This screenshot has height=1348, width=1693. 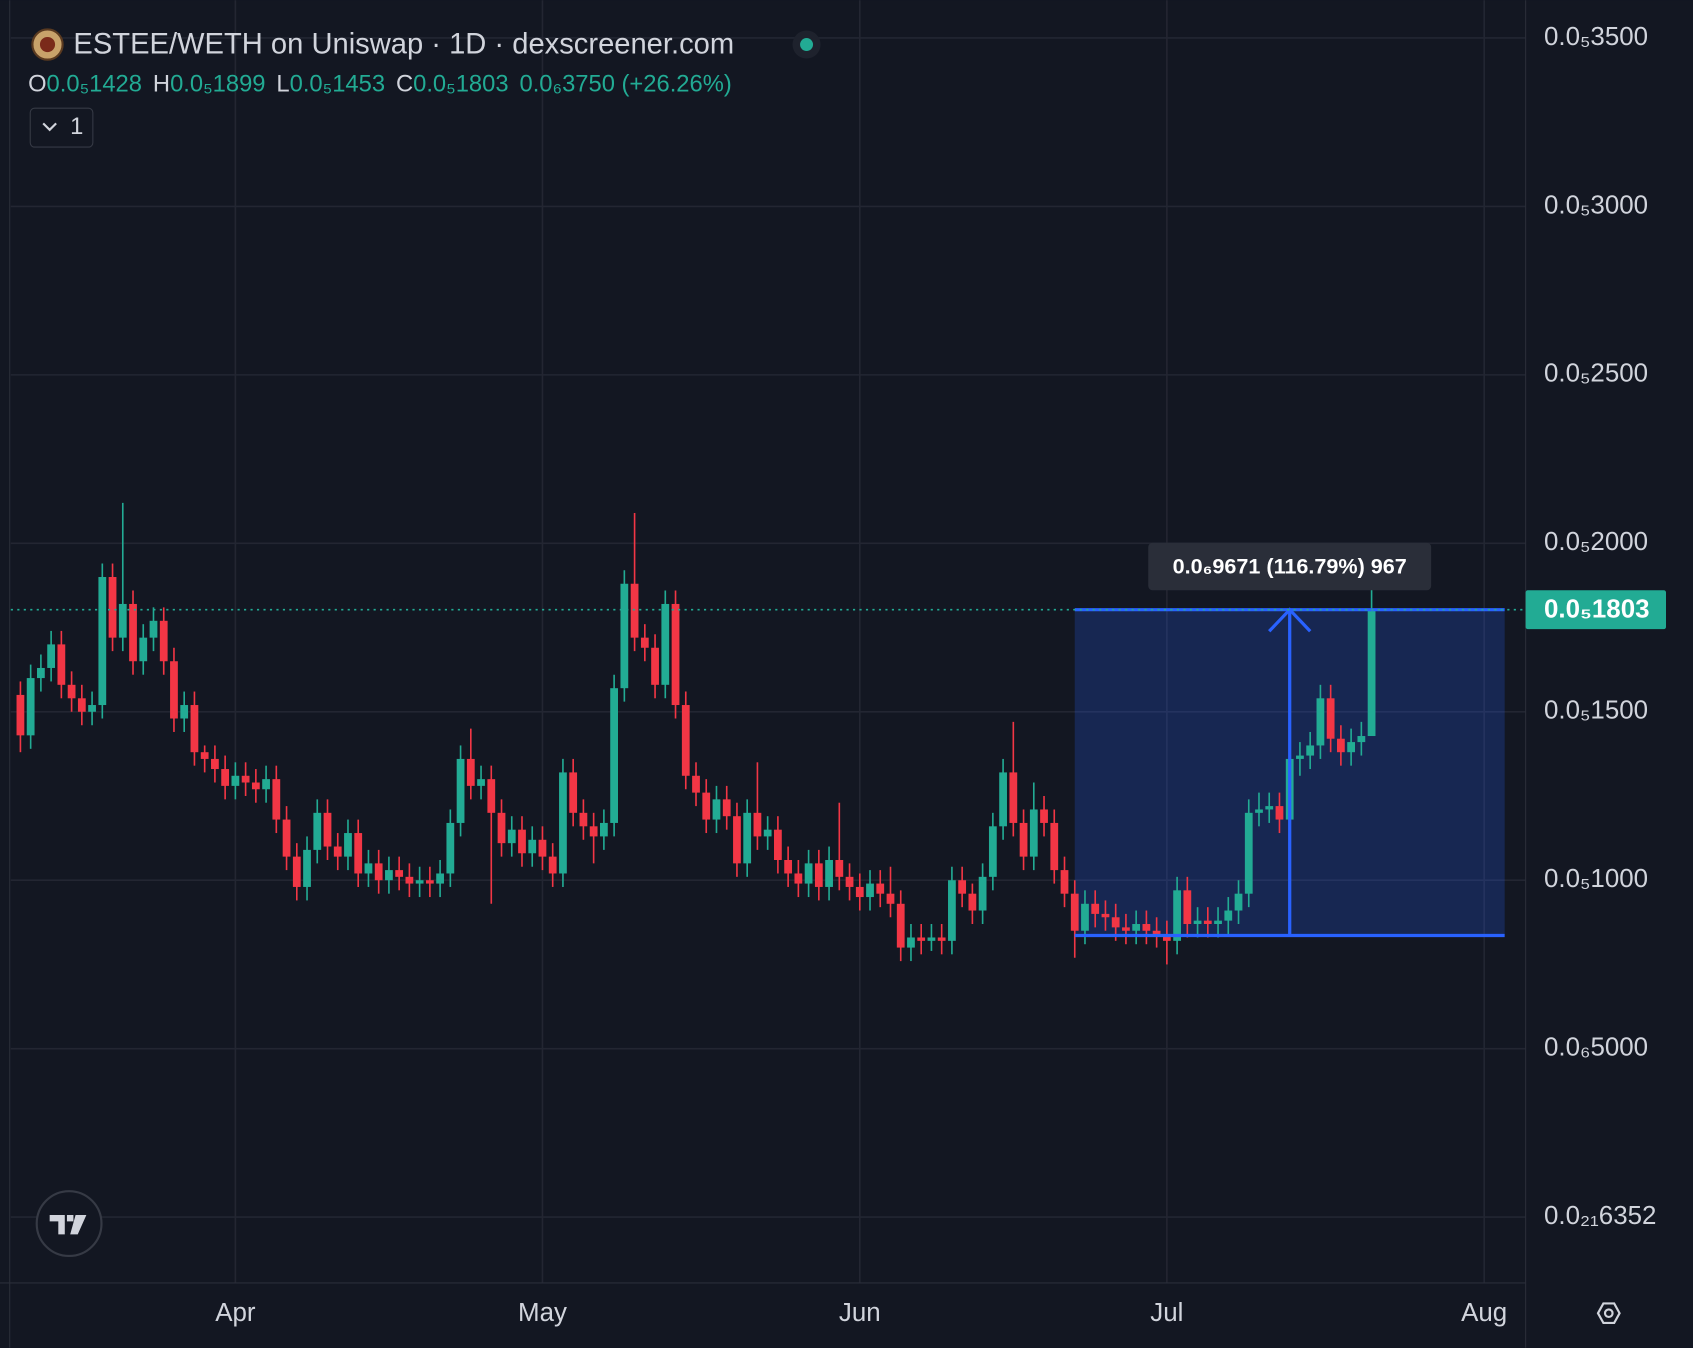 What do you see at coordinates (94, 84) in the screenshot?
I see `legend-value: 0.0₅1428` at bounding box center [94, 84].